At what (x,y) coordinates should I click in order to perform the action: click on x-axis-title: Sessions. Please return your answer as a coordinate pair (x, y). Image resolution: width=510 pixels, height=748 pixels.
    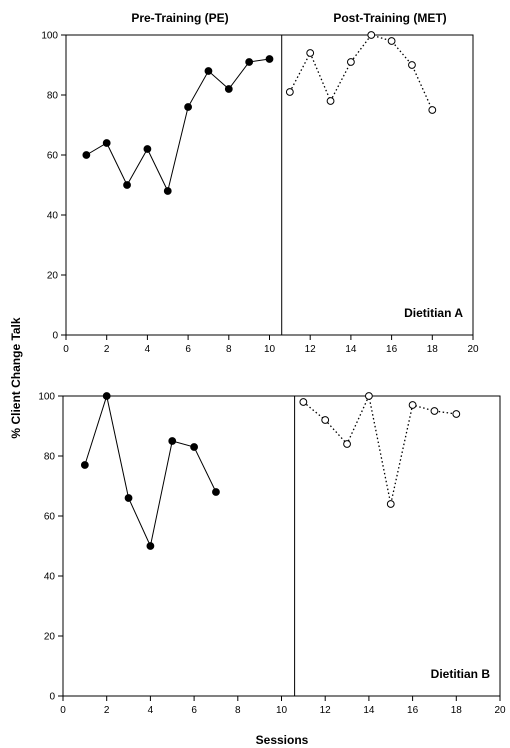
    Looking at the image, I should click on (282, 740).